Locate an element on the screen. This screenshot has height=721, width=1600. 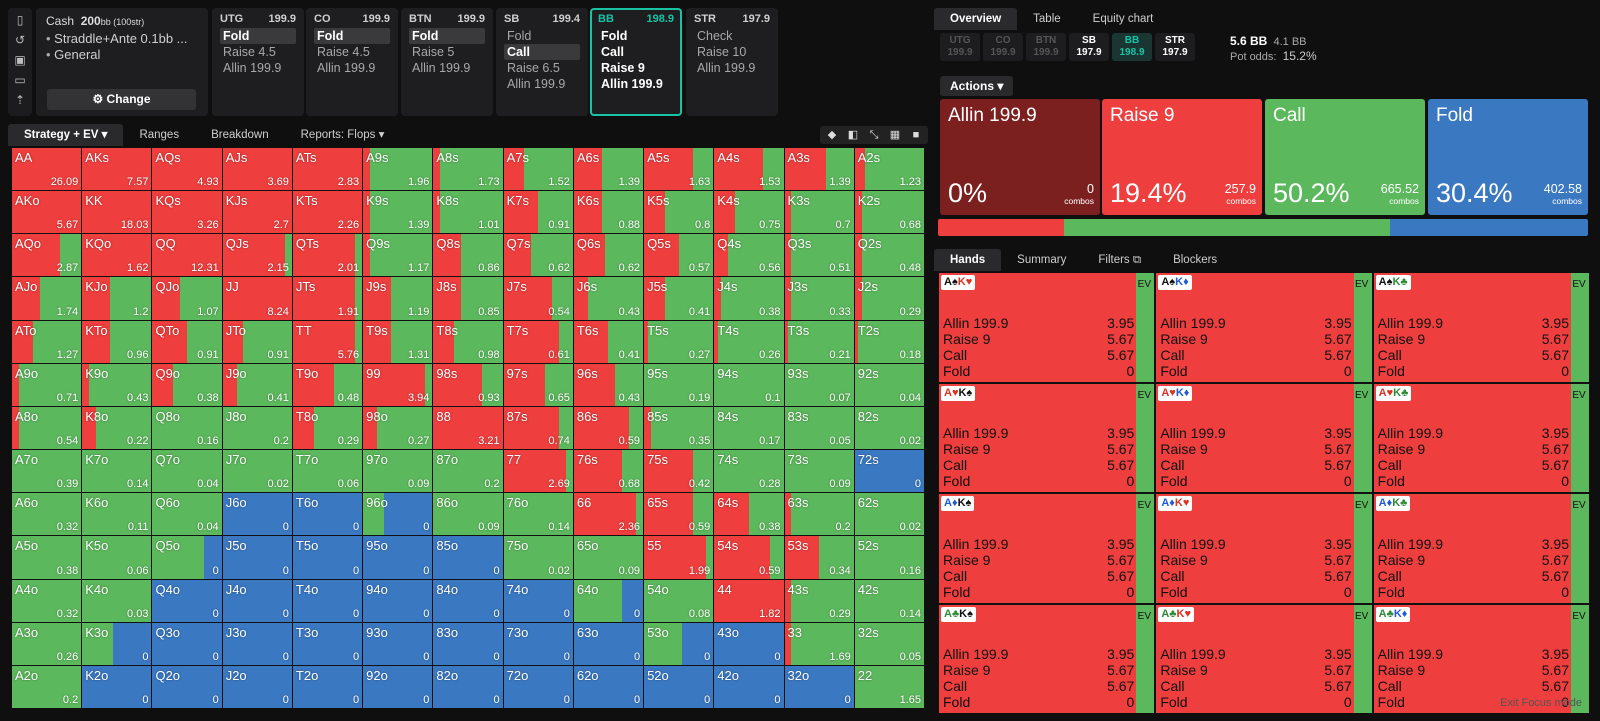
hand-cell: 74o 0 is located at coordinates (538, 600).